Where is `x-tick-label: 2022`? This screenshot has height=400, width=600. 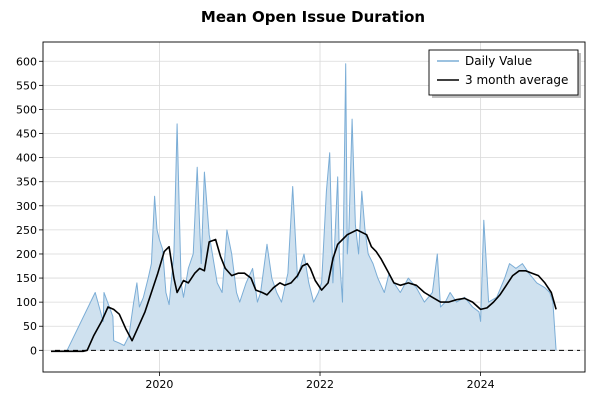 x-tick-label: 2022 is located at coordinates (320, 384).